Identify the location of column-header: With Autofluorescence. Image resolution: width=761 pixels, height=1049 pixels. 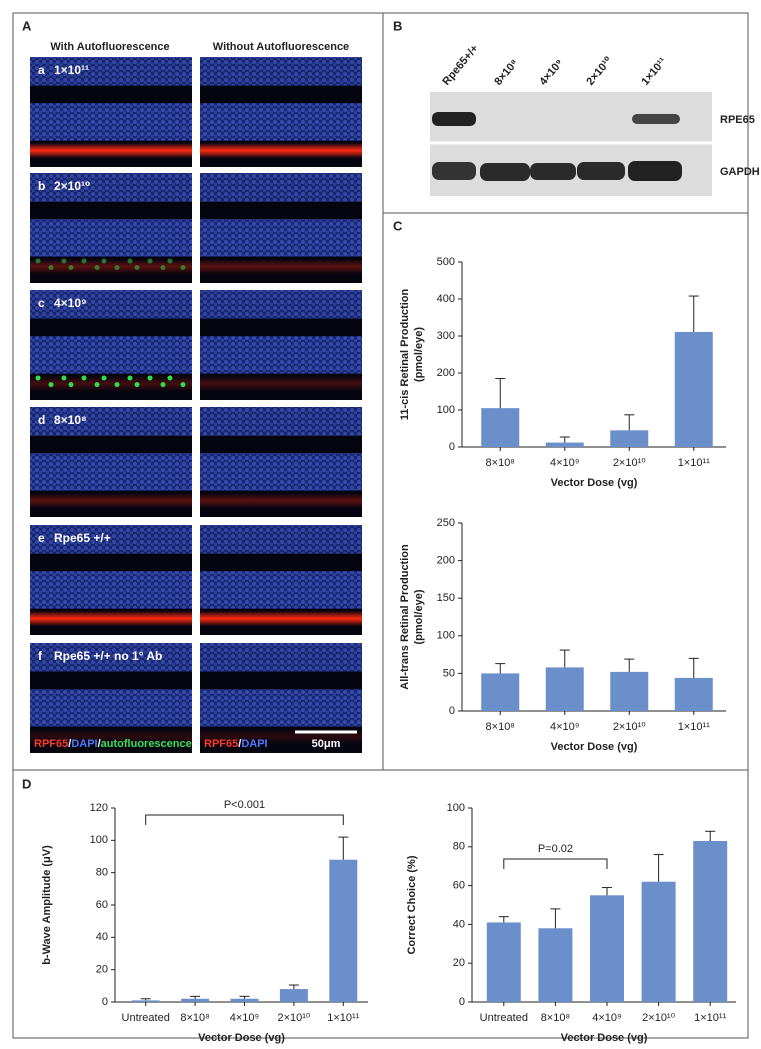
(109, 47).